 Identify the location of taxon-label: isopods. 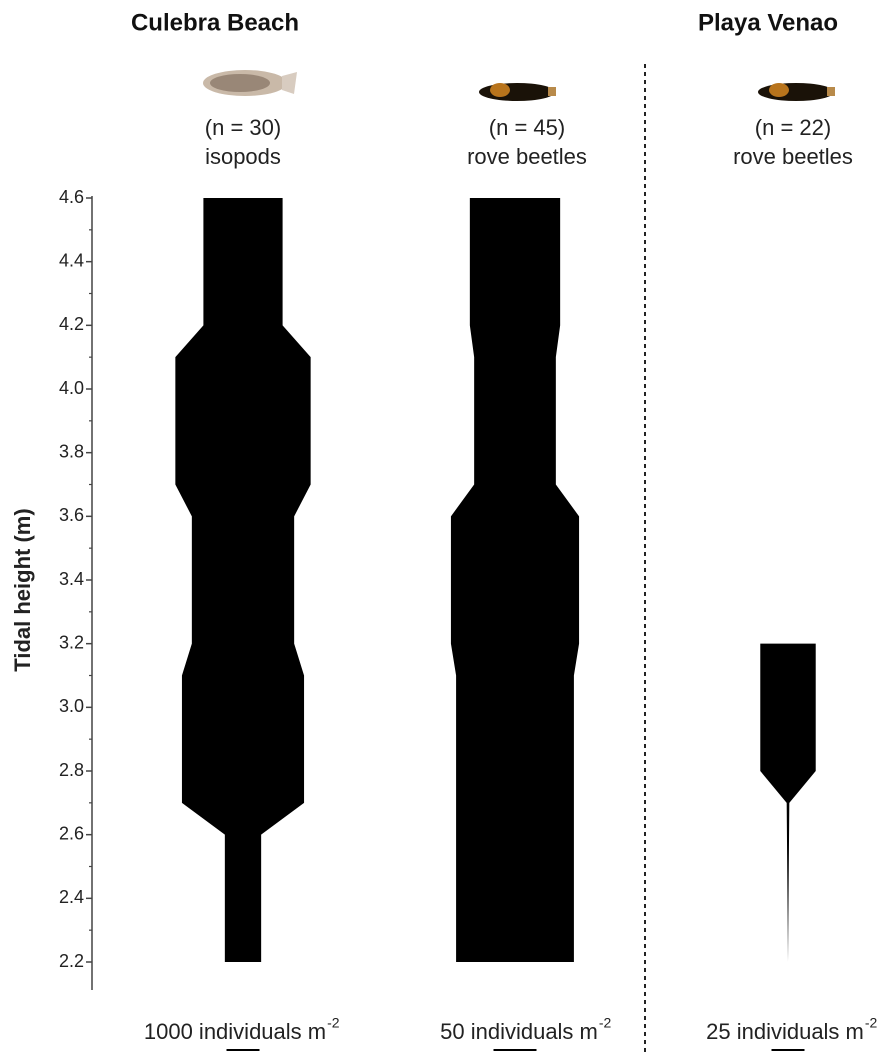
(243, 156).